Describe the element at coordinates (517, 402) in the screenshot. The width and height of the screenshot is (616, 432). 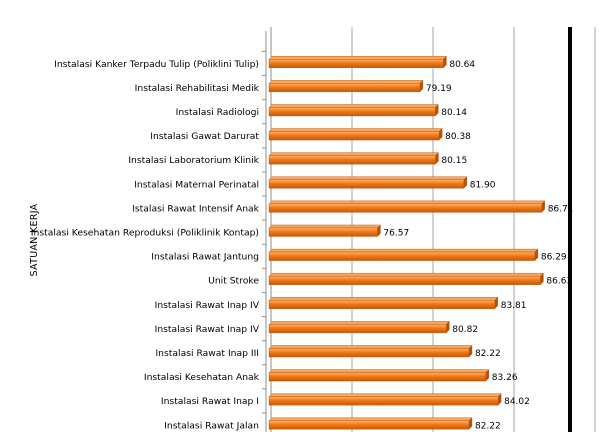
I see `data-label: 84.02` at that location.